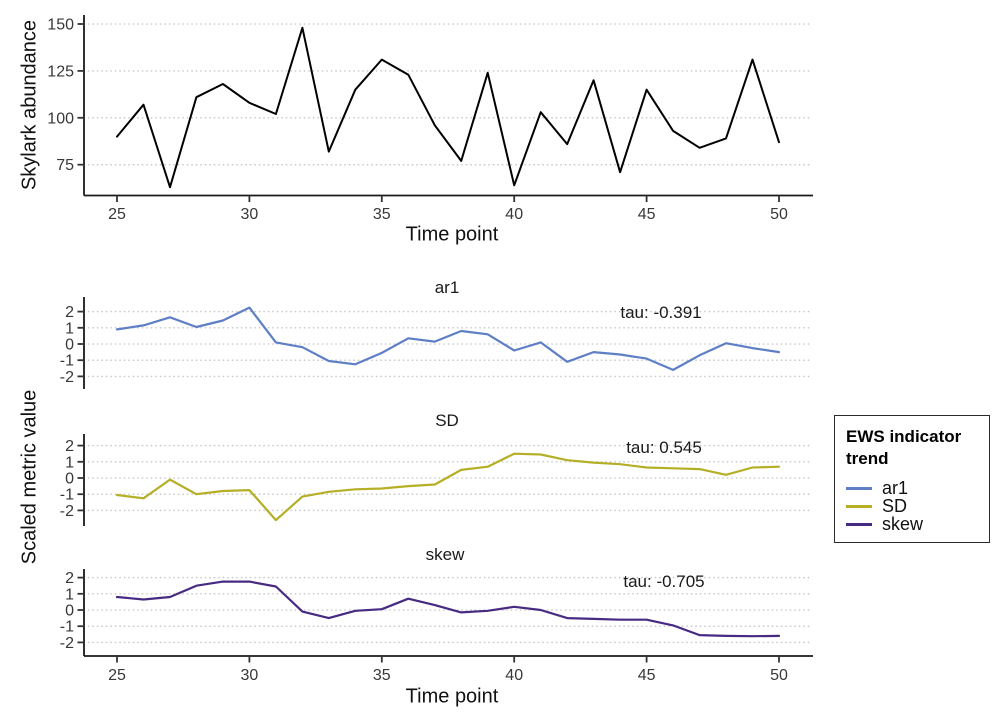 Image resolution: width=1008 pixels, height=720 pixels. Describe the element at coordinates (447, 420) in the screenshot. I see `facet-title-sd: SD` at that location.